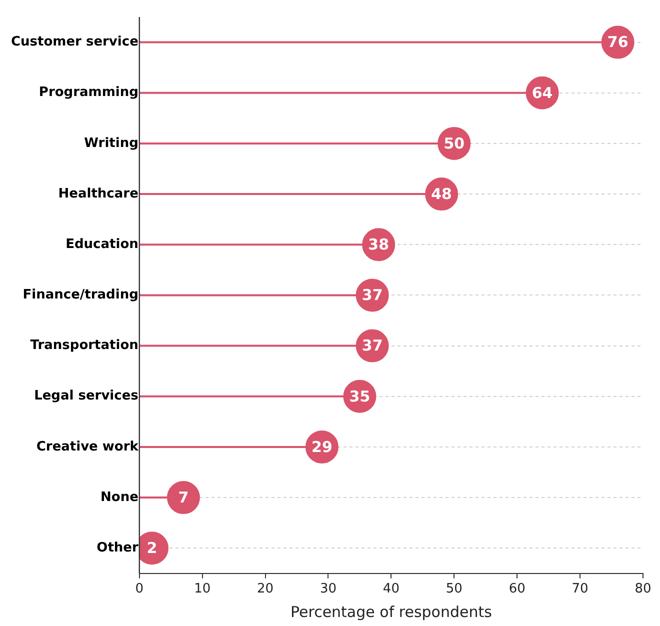 This screenshot has width=660, height=626. Describe the element at coordinates (454, 589) in the screenshot. I see `x-tick-label: 50` at that location.